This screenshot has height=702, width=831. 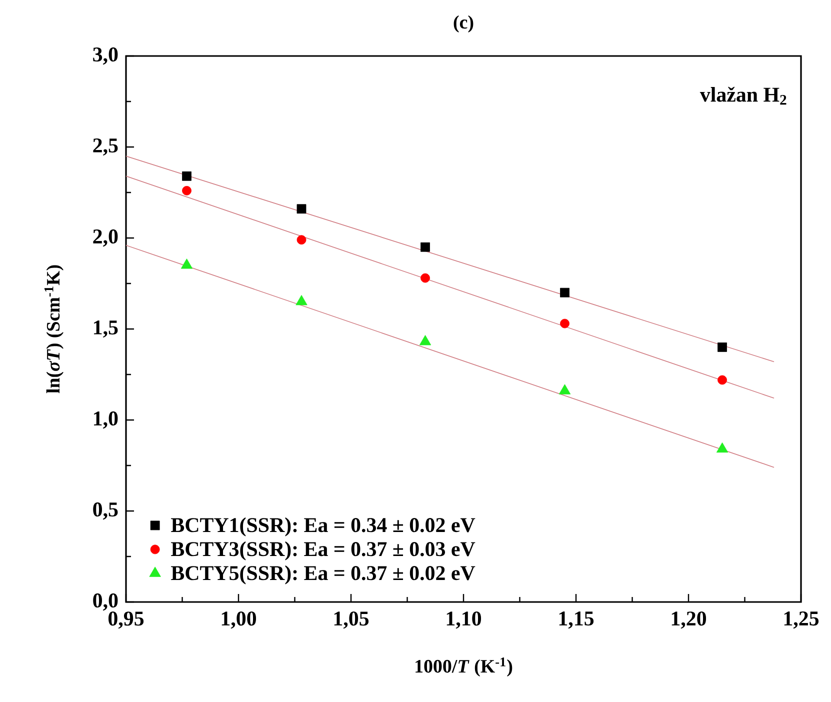 What do you see at coordinates (106, 420) in the screenshot?
I see `y-tick-label: 1,0` at bounding box center [106, 420].